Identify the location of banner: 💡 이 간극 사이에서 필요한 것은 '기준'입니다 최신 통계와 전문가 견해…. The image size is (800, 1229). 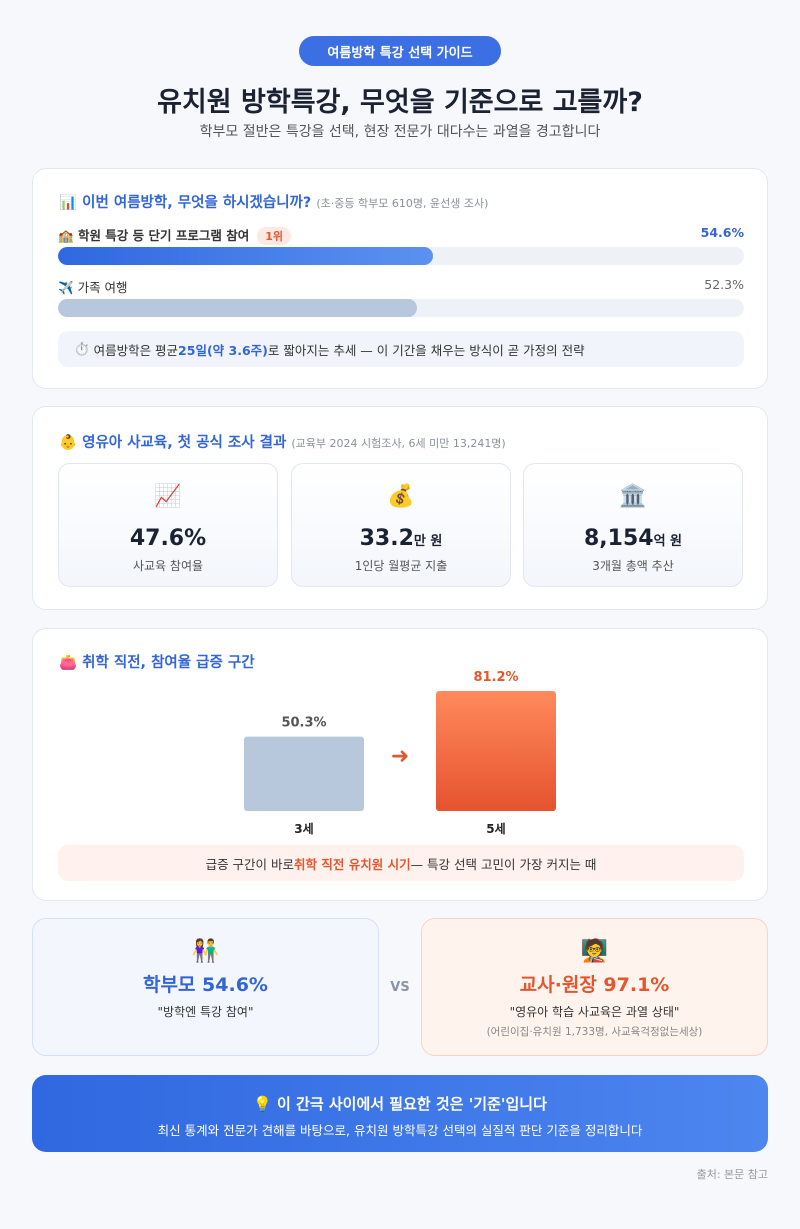
(400, 1113).